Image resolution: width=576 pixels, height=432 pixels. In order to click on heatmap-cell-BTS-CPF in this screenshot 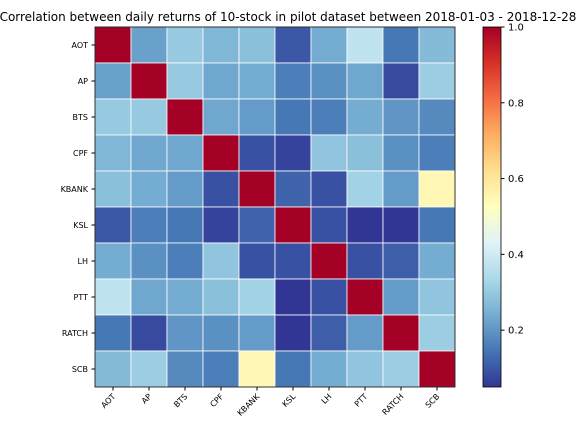, I will do `click(221, 117)`.